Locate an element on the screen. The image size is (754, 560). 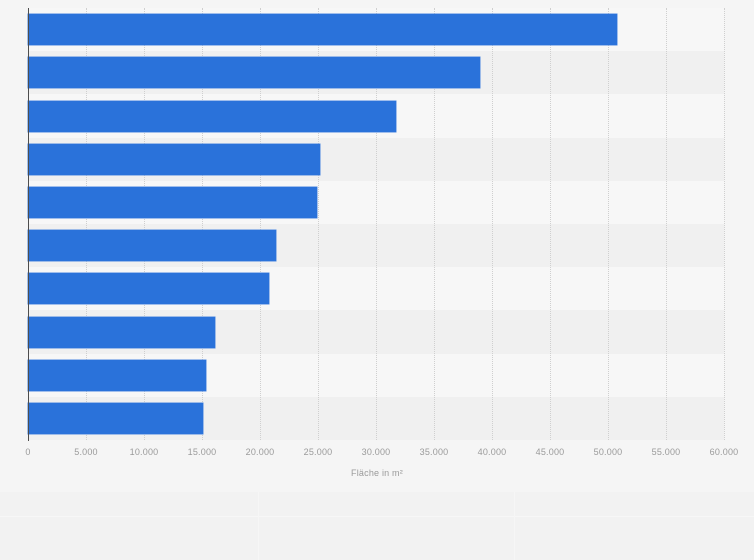
bottom-panel is located at coordinates (377, 526).